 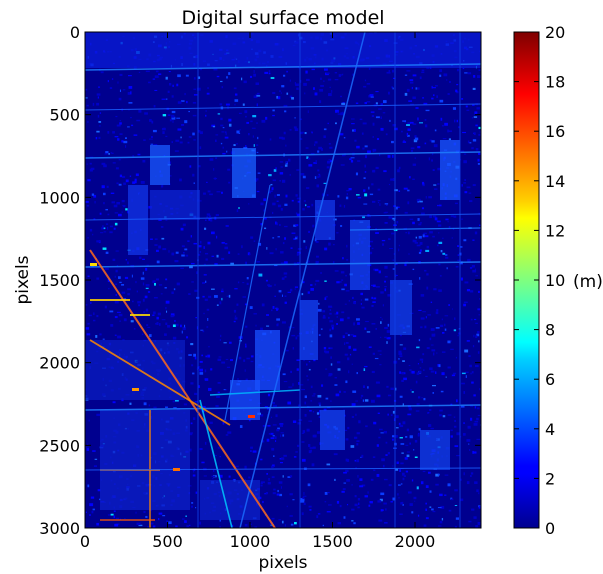 What do you see at coordinates (555, 82) in the screenshot?
I see `colorbar-tick-label: 18` at bounding box center [555, 82].